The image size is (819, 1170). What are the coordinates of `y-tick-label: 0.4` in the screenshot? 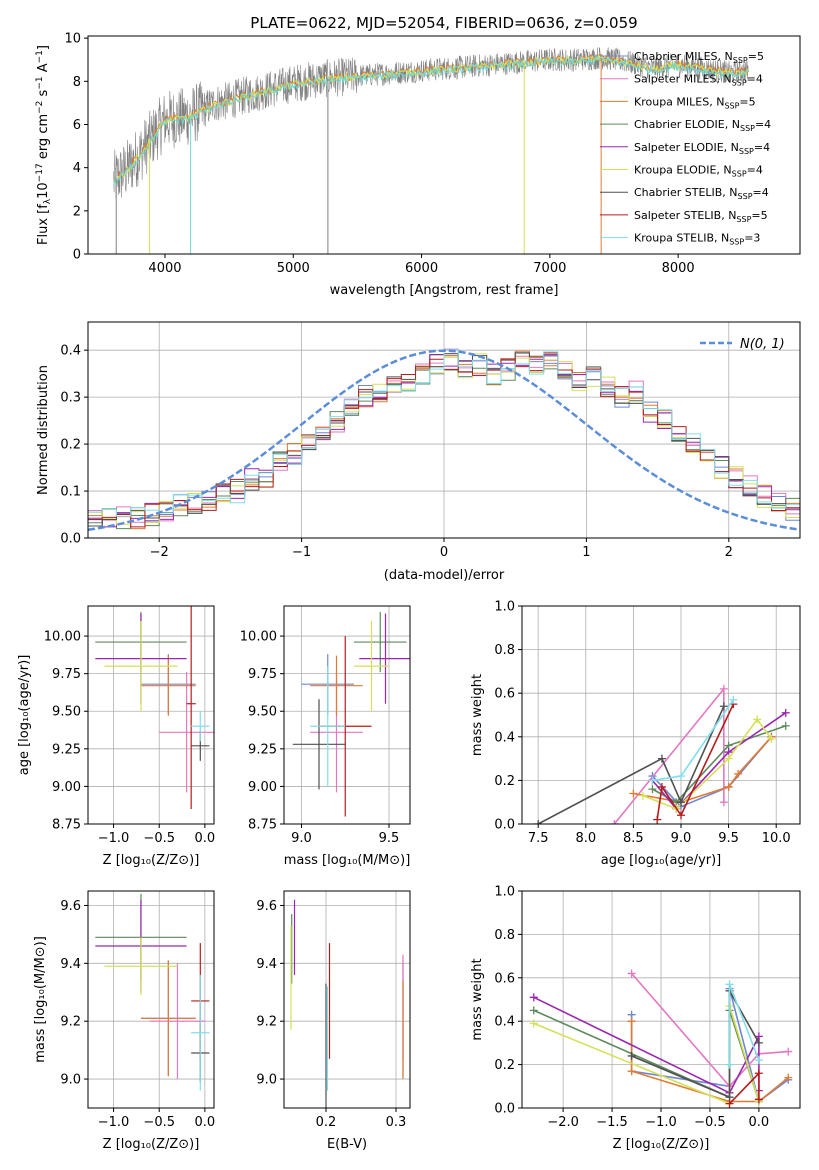 It's located at (504, 1022).